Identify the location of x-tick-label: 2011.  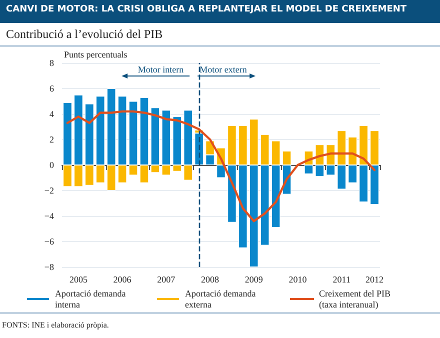
(341, 279).